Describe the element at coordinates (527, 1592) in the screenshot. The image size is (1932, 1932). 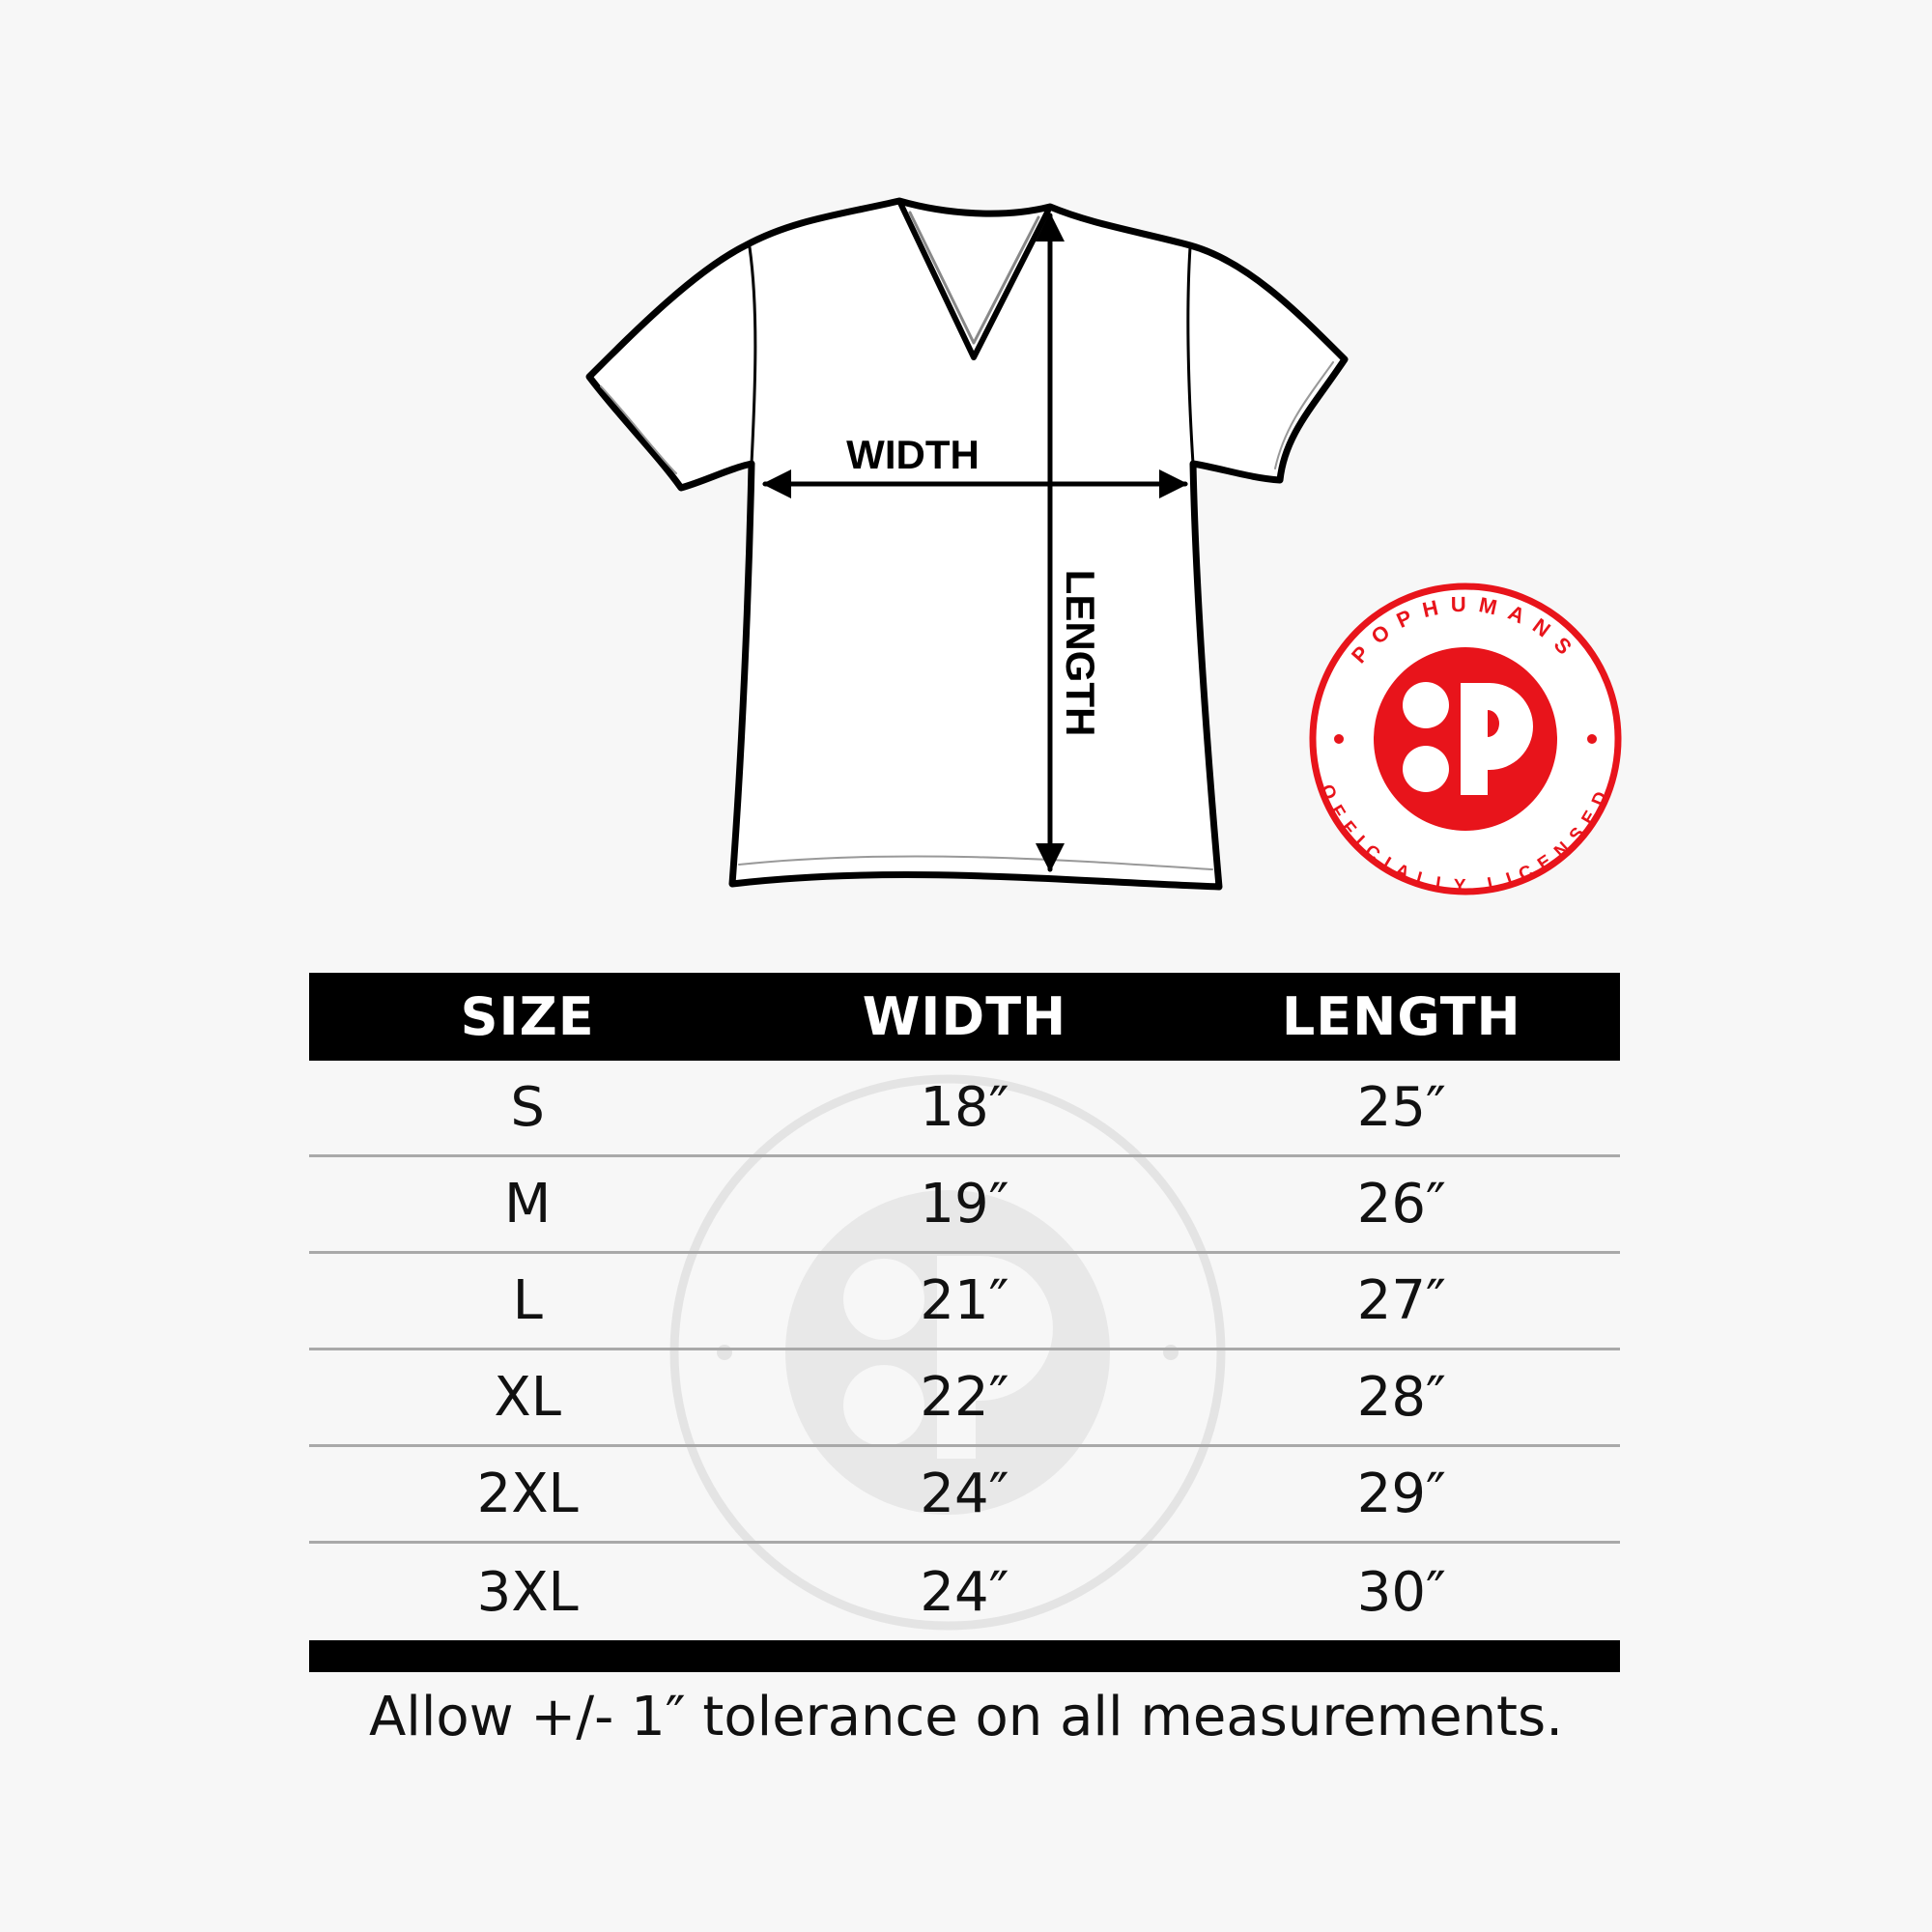
I see `size-cell: 3XL` at that location.